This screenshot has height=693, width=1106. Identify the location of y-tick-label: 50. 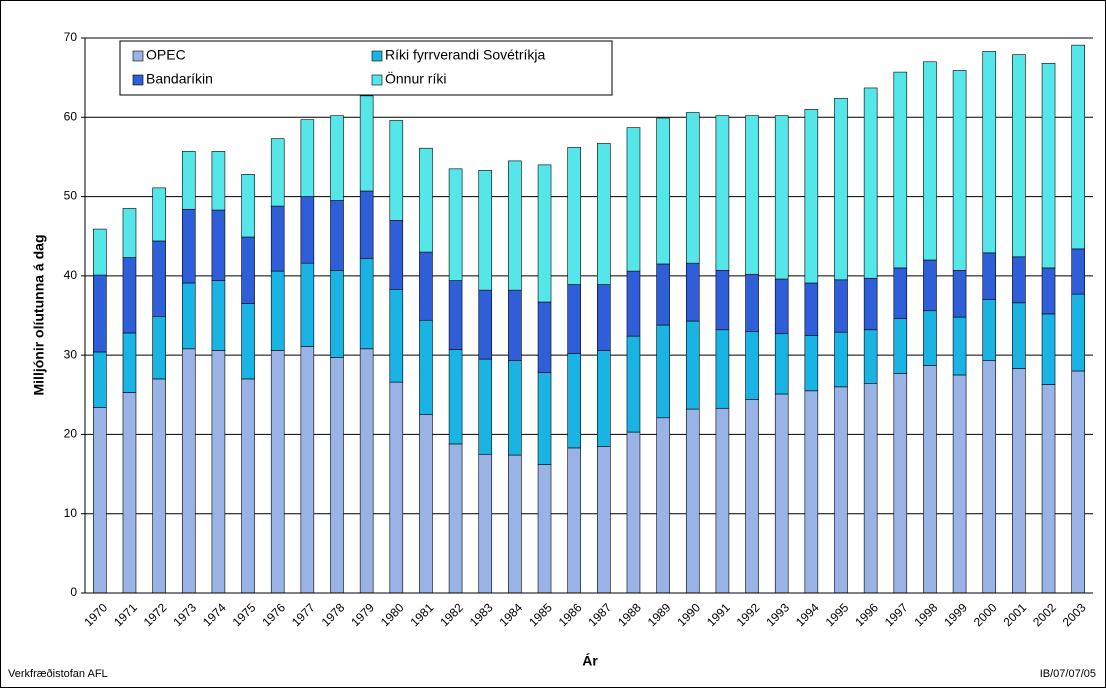
(71, 196).